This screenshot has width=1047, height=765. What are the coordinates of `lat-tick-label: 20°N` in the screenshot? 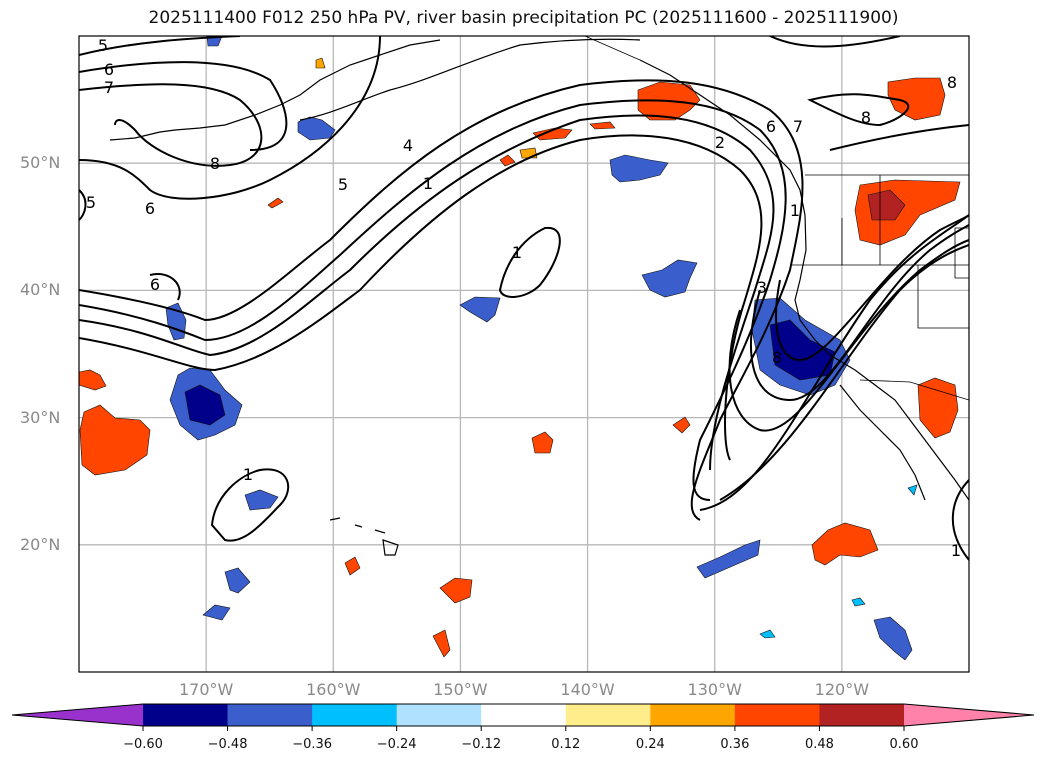 It's located at (40, 544).